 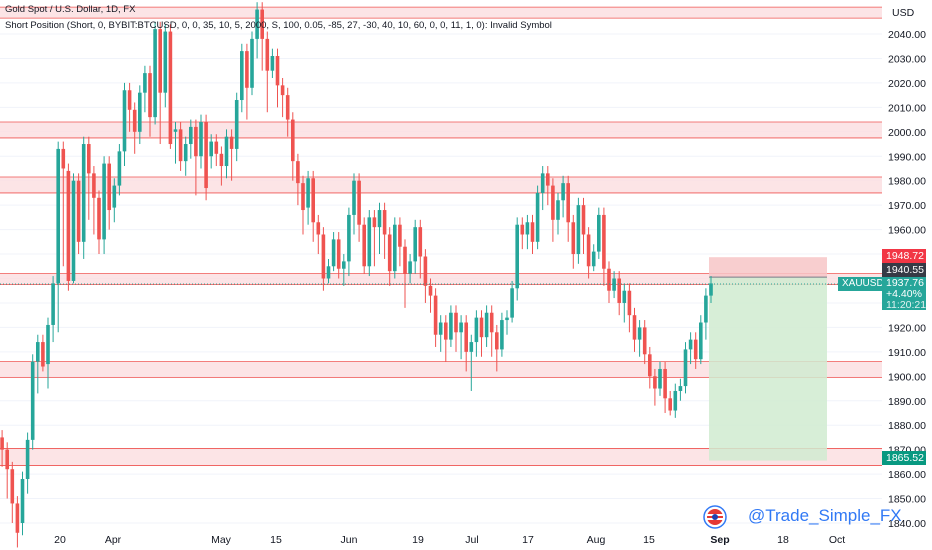 What do you see at coordinates (768, 369) in the screenshot?
I see `take-profit-area` at bounding box center [768, 369].